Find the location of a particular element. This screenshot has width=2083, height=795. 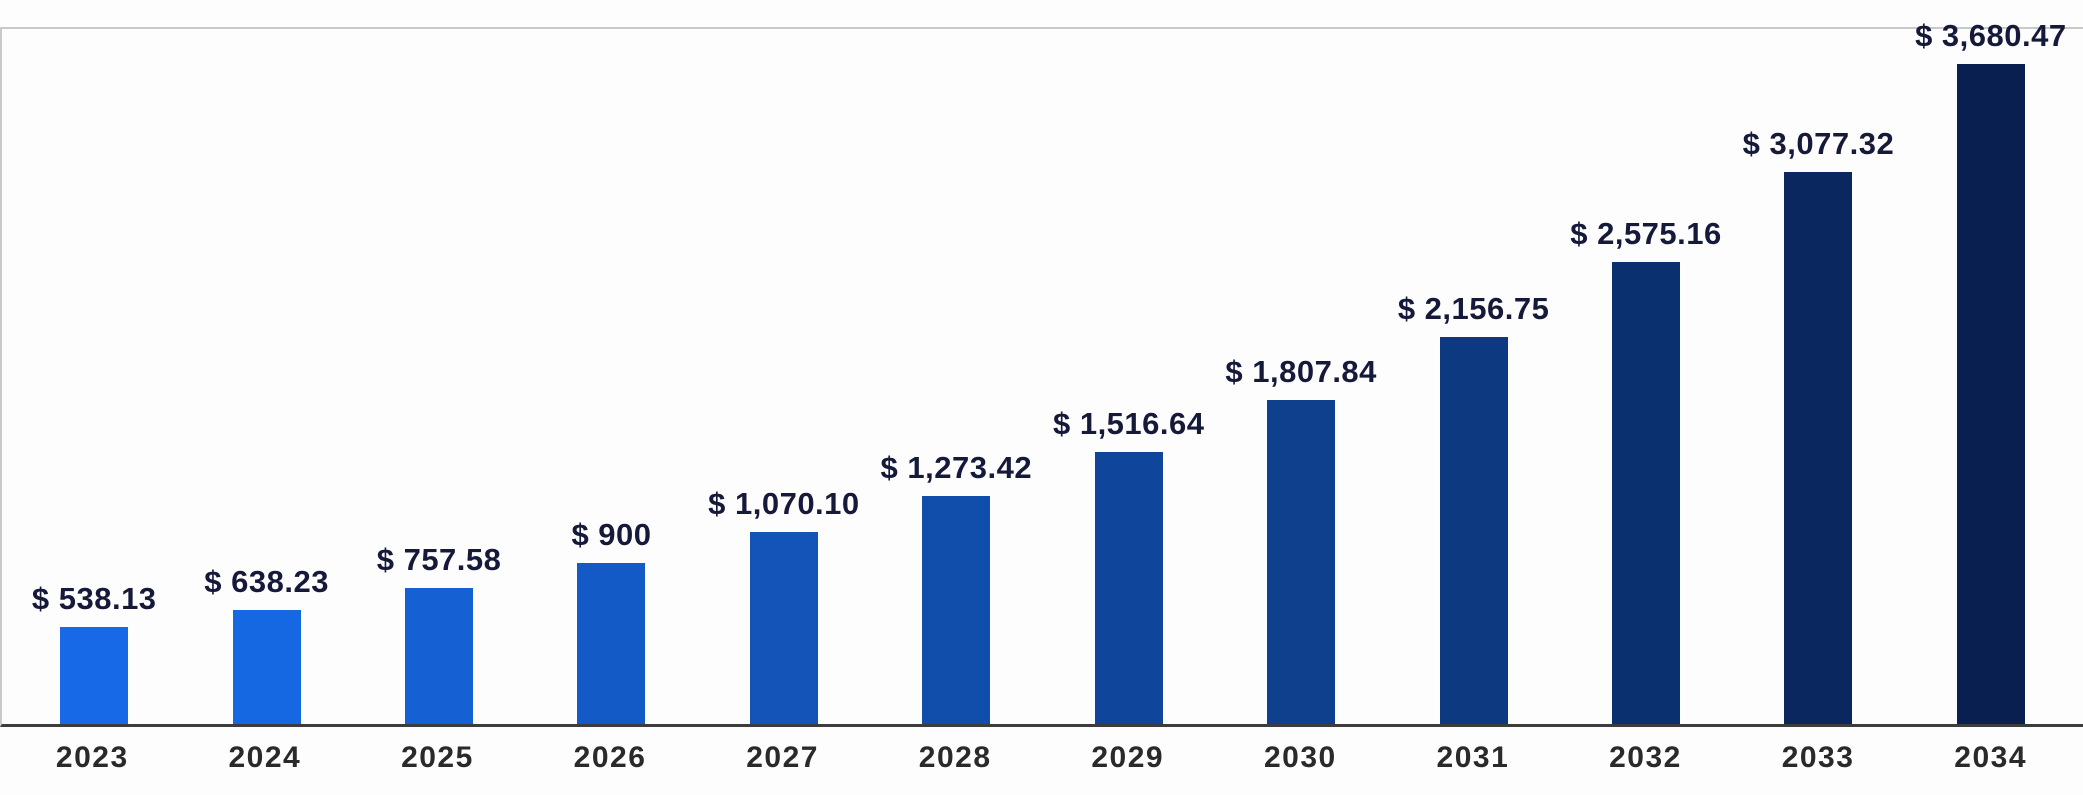

bar-column: $ 1,807.84 is located at coordinates (1301, 539).